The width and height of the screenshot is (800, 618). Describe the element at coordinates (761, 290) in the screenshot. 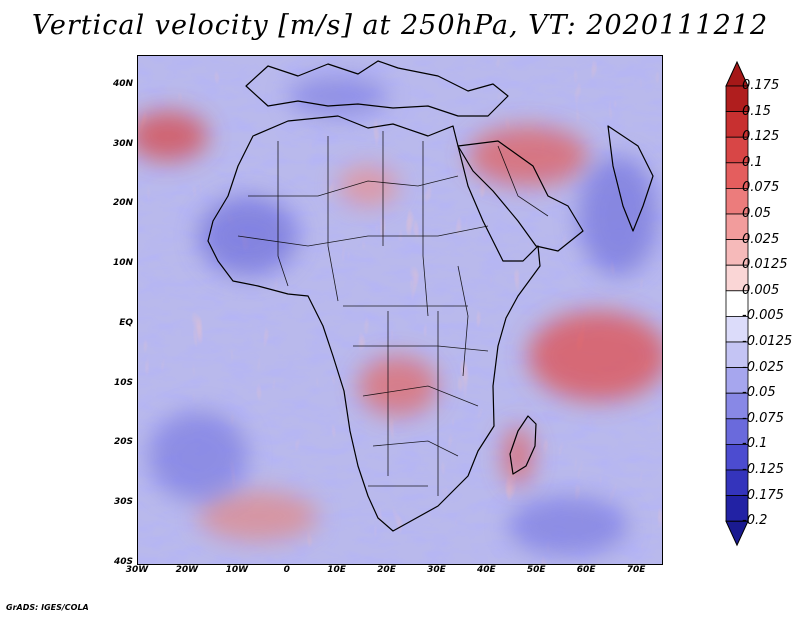

I see `colorbar-level-label: 0.005` at that location.